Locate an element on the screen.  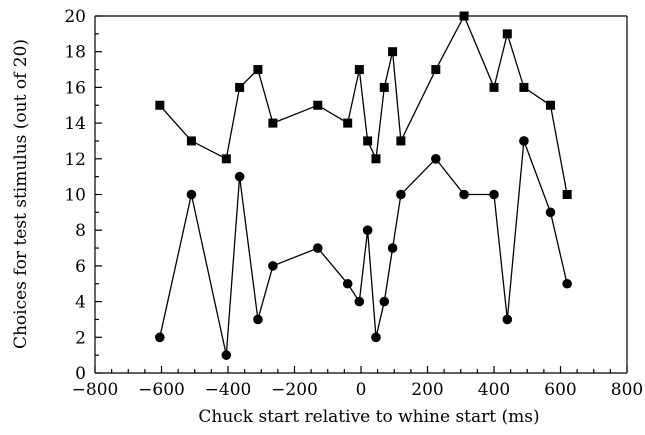
y-tick-label: 20 is located at coordinates (75, 17).